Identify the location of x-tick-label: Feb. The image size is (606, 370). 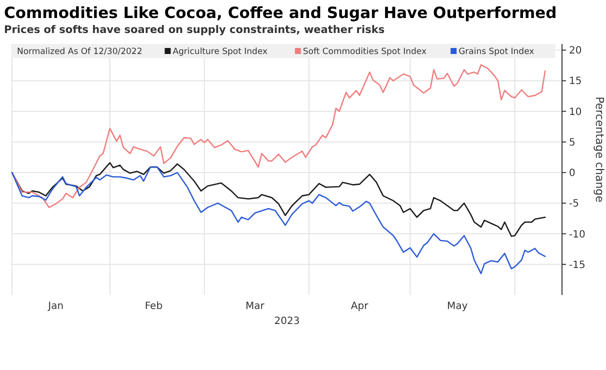
(153, 306).